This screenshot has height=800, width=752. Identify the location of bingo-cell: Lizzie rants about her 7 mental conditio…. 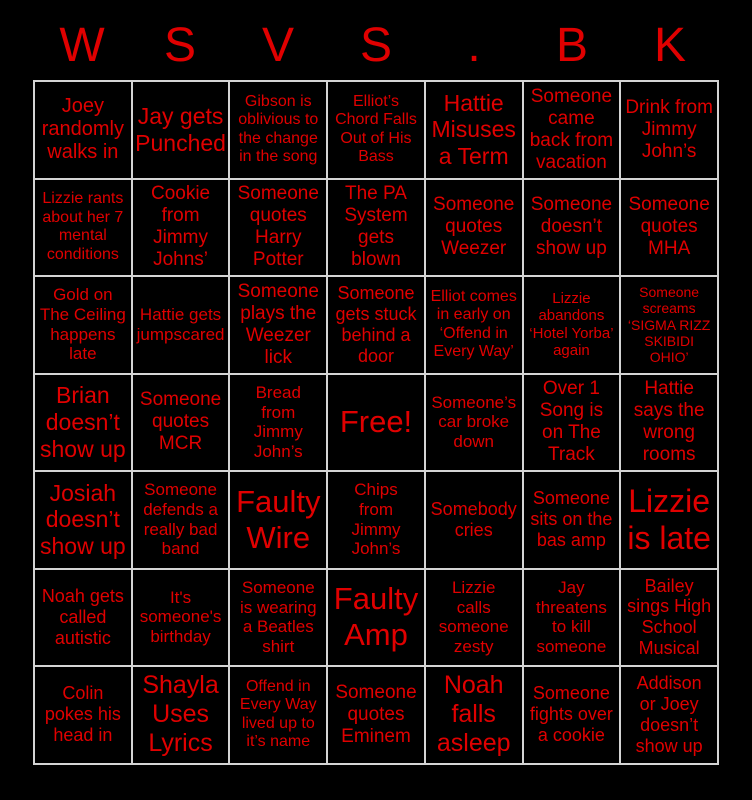
(83, 227).